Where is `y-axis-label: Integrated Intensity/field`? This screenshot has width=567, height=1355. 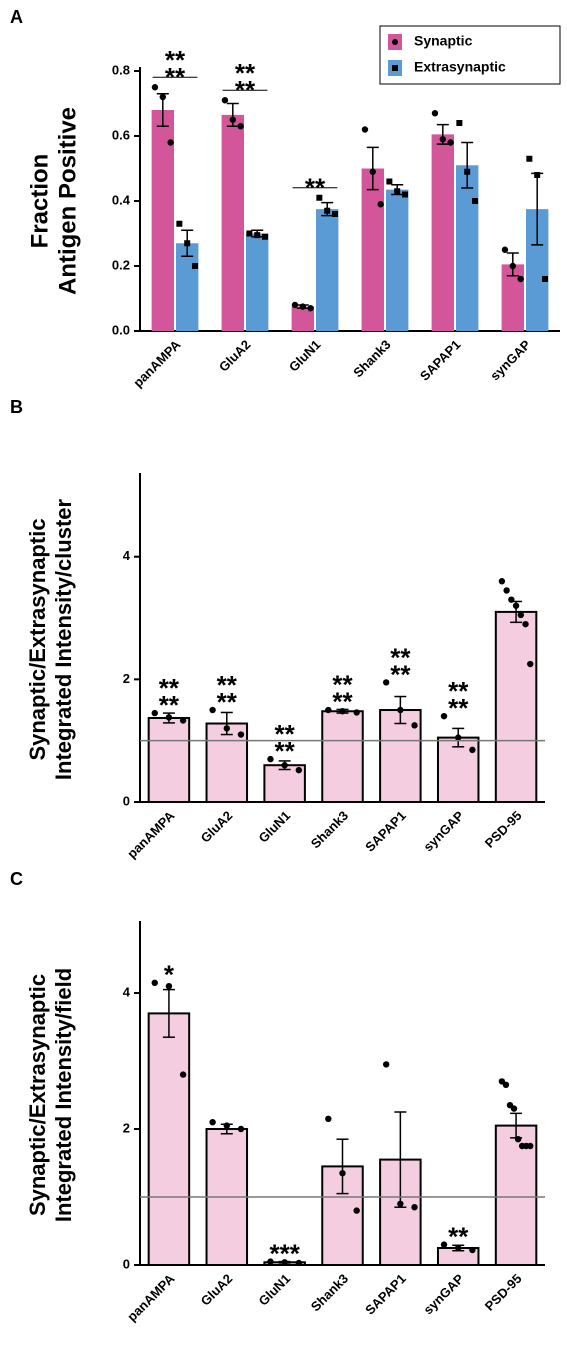 y-axis-label: Integrated Intensity/field is located at coordinates (63, 1095).